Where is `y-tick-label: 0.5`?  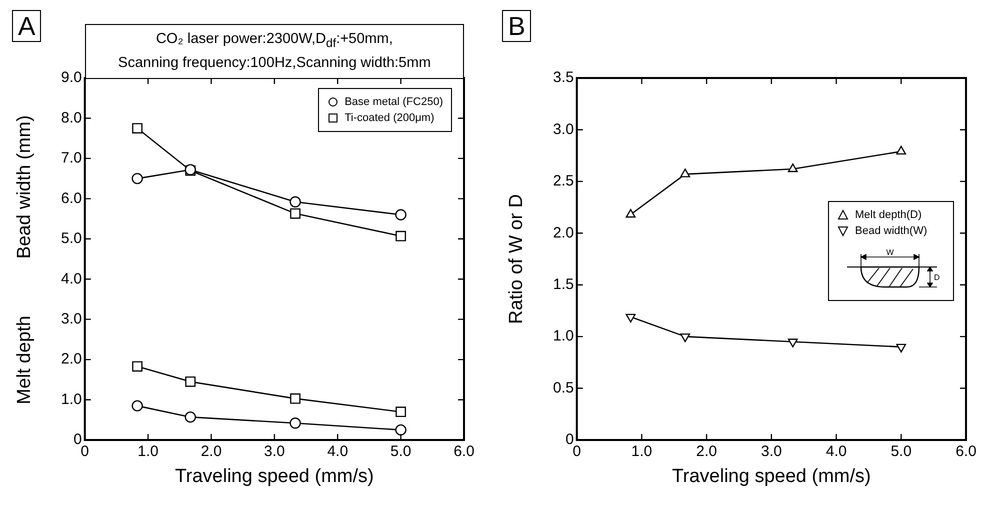 y-tick-label: 0.5 is located at coordinates (563, 387).